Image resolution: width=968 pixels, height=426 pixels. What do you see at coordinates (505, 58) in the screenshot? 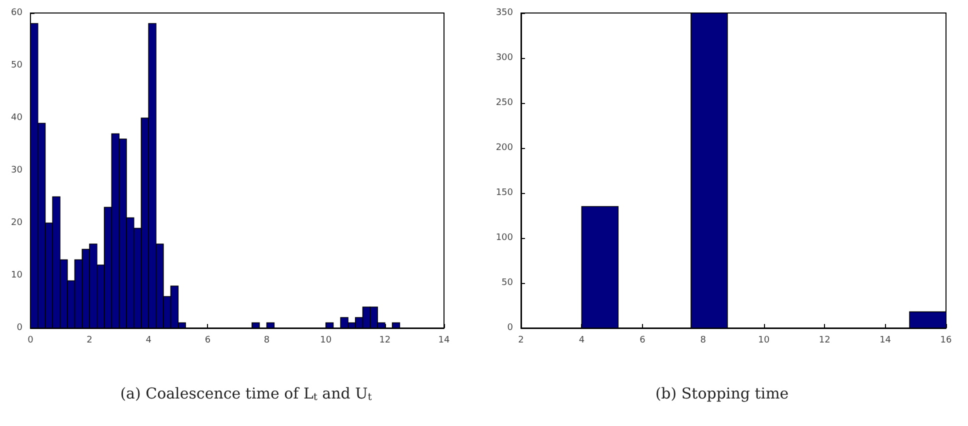
I see `y-tick-label: 300` at bounding box center [505, 58].